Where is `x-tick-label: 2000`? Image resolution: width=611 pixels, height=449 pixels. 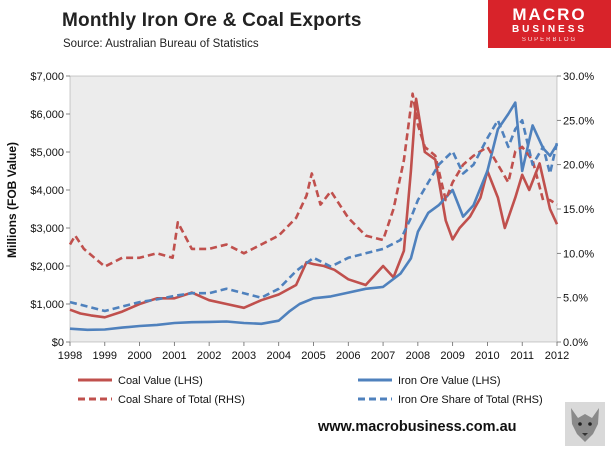
x-tick-label: 2000 is located at coordinates (139, 356).